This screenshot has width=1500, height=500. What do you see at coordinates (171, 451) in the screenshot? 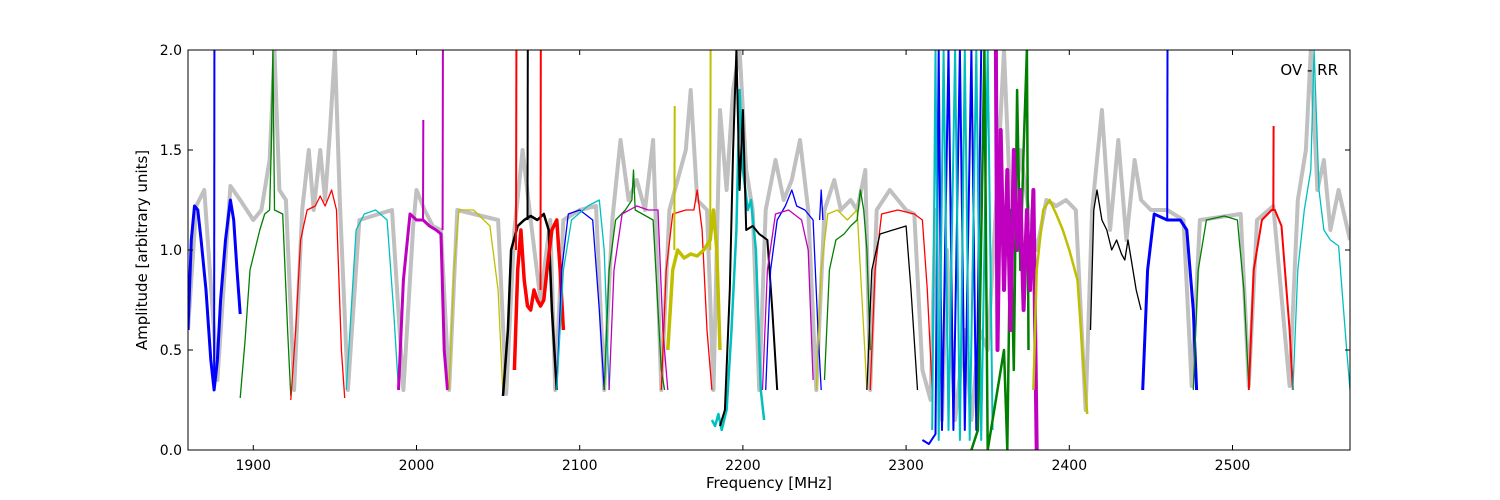
I see `y-tick-label: 0.0` at bounding box center [171, 451].